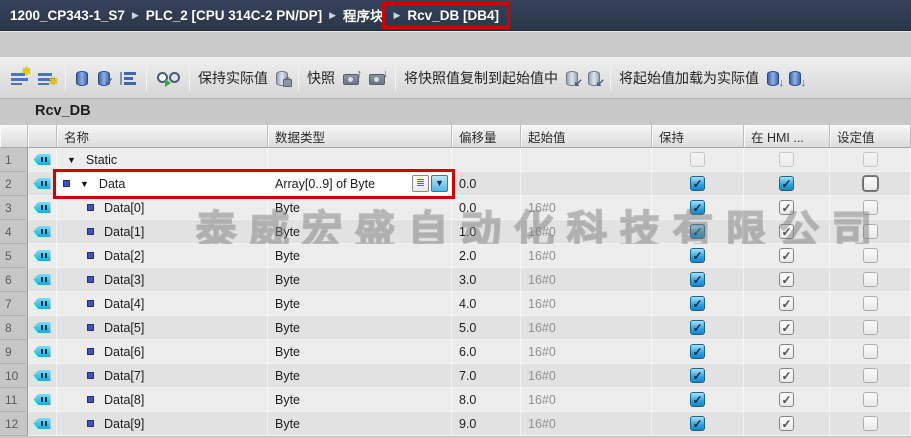 The width and height of the screenshot is (911, 438). I want to click on row-number: 12, so click(14, 424).